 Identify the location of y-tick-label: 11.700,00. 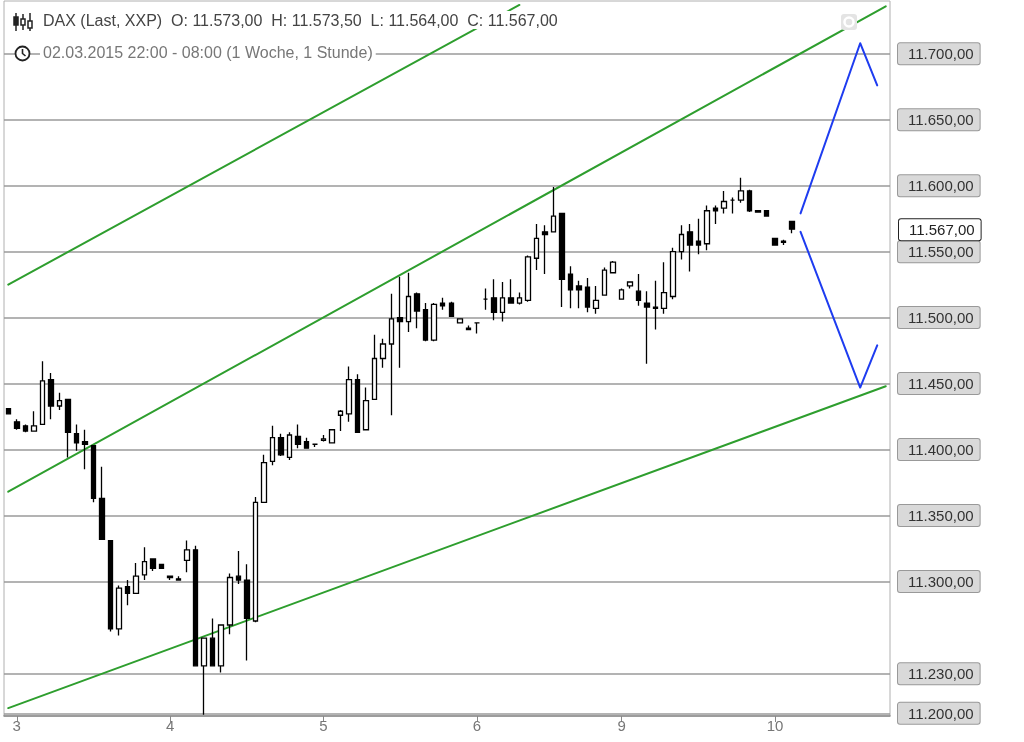
(941, 54).